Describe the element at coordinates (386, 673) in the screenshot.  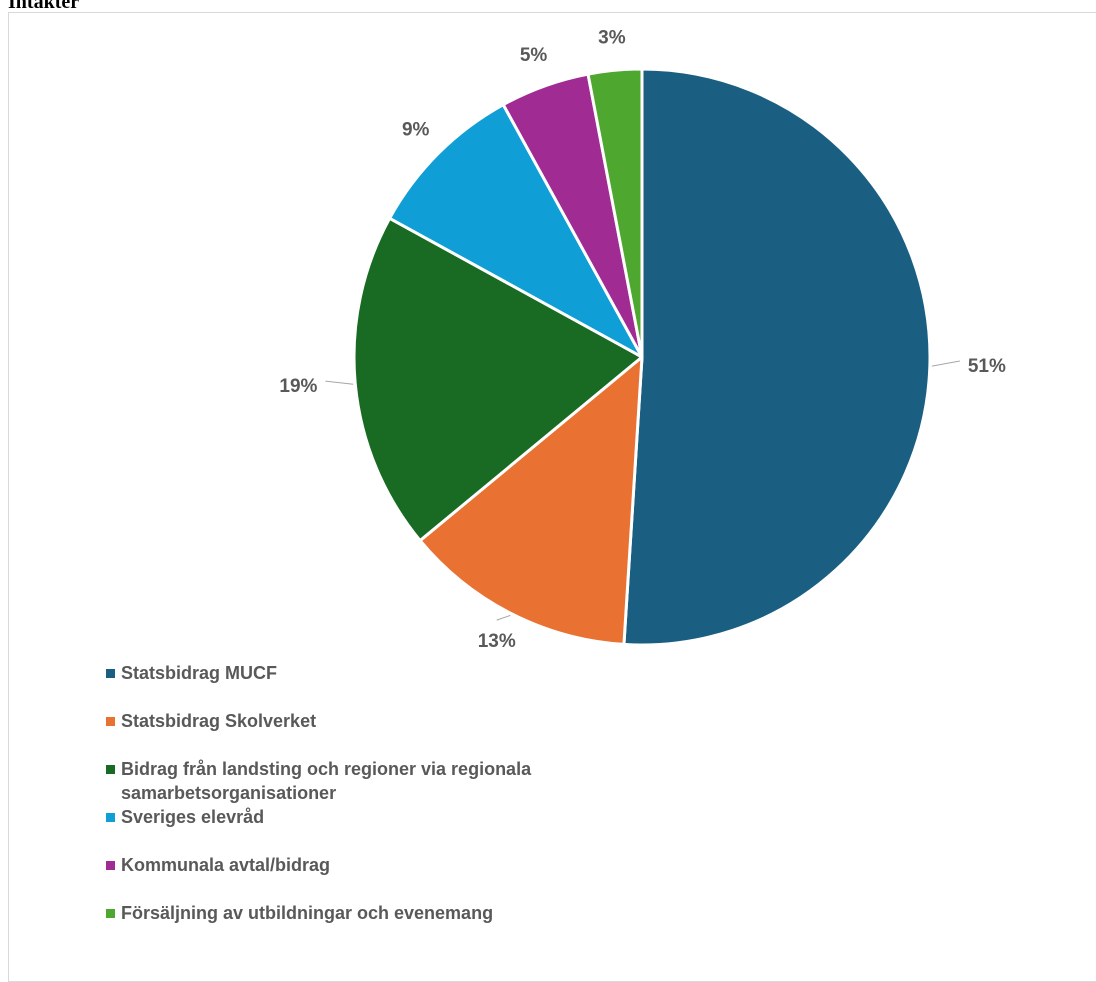
I see `legend-item: Statsbidrag MUCF` at that location.